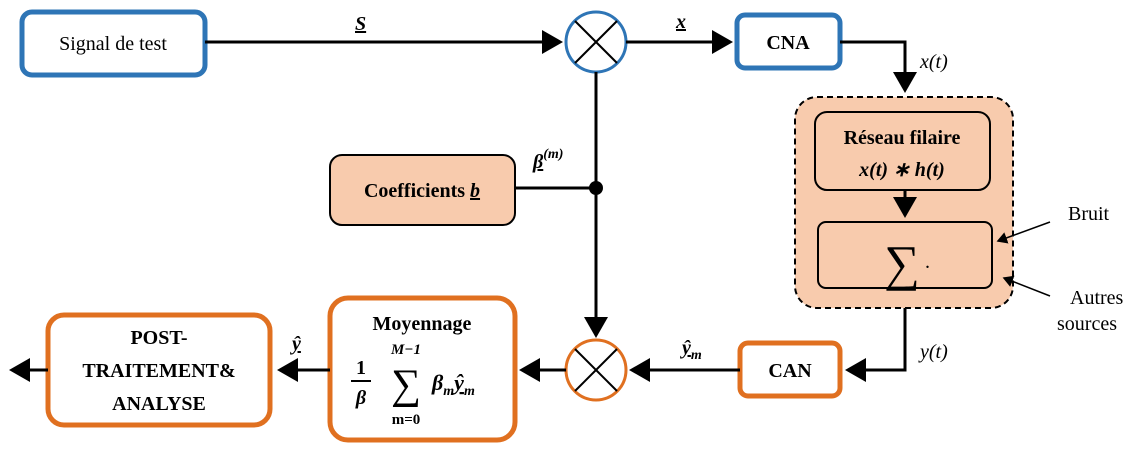 The width and height of the screenshot is (1137, 449). Describe the element at coordinates (406, 385) in the screenshot. I see `formula-sigma: ∑` at that location.